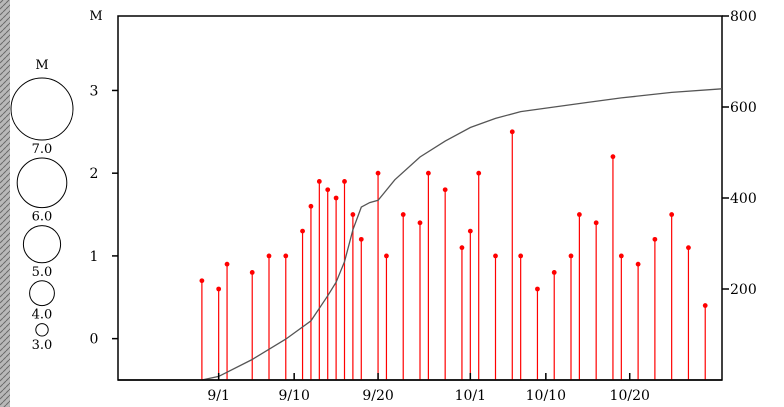 The height and width of the screenshot is (407, 784). Describe the element at coordinates (94, 91) in the screenshot. I see `left-tick-label: 3` at that location.